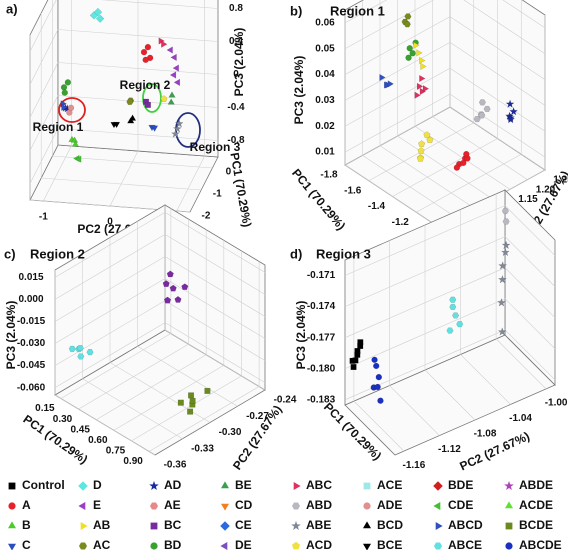 This screenshot has width=568, height=555. I want to click on y-tick-label: 0.90, so click(133, 461).